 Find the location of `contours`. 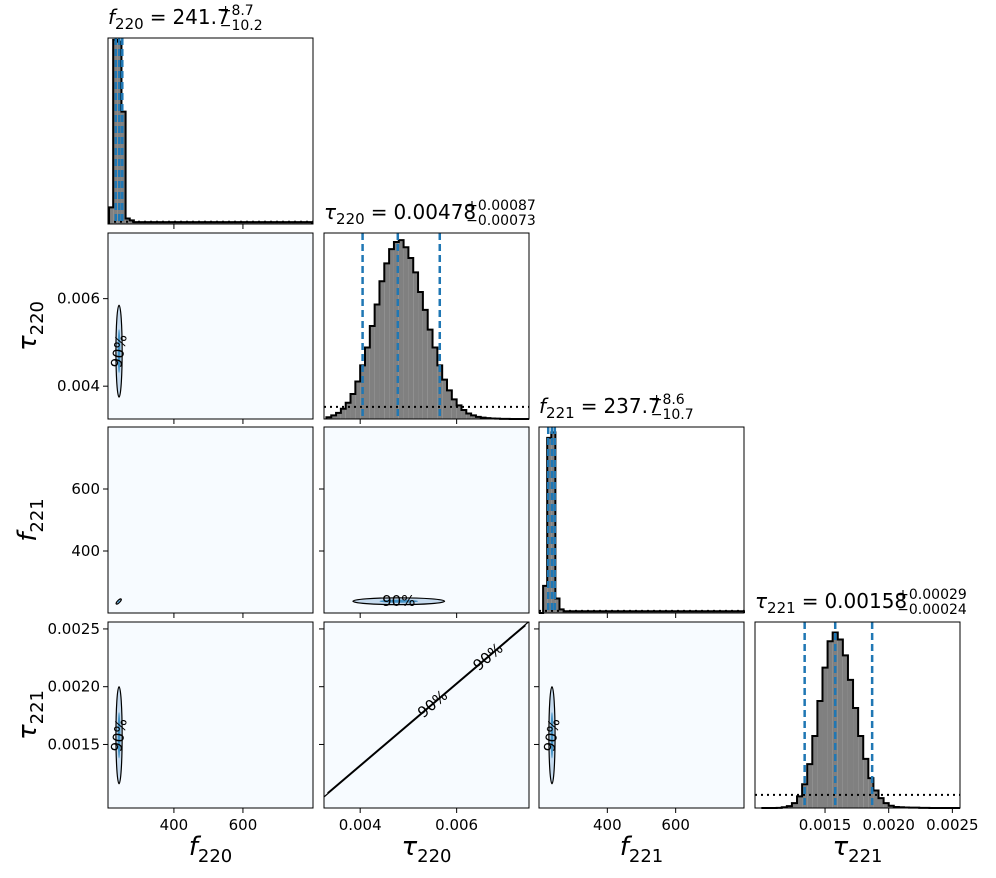

contours is located at coordinates (118, 601).